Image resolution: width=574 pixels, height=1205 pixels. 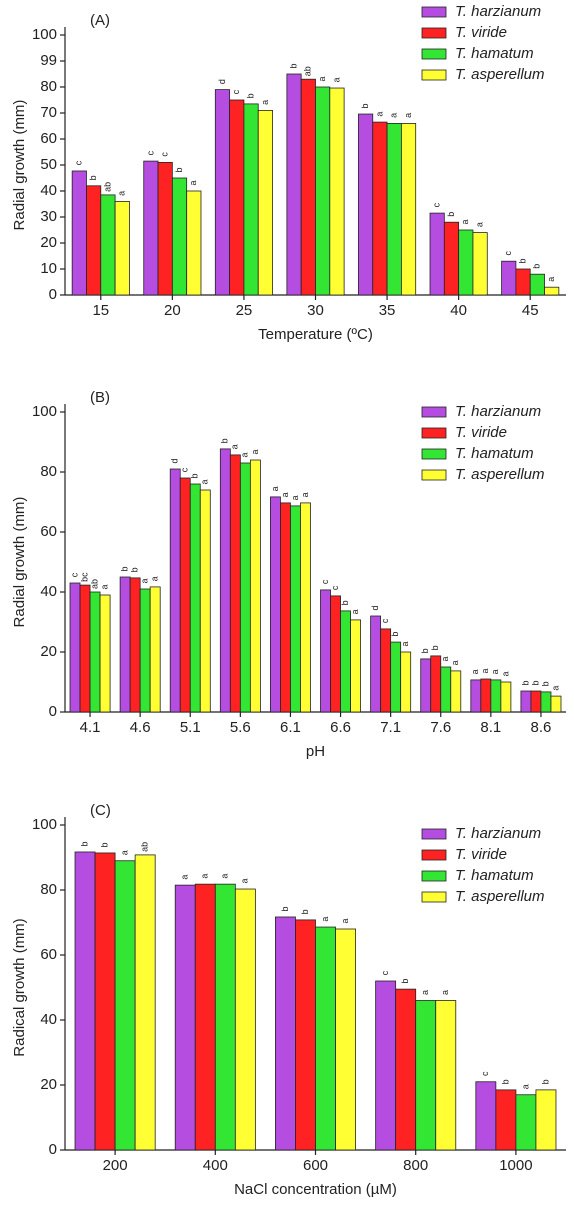 What do you see at coordinates (115, 1165) in the screenshot?
I see `x-tick-label: 200` at bounding box center [115, 1165].